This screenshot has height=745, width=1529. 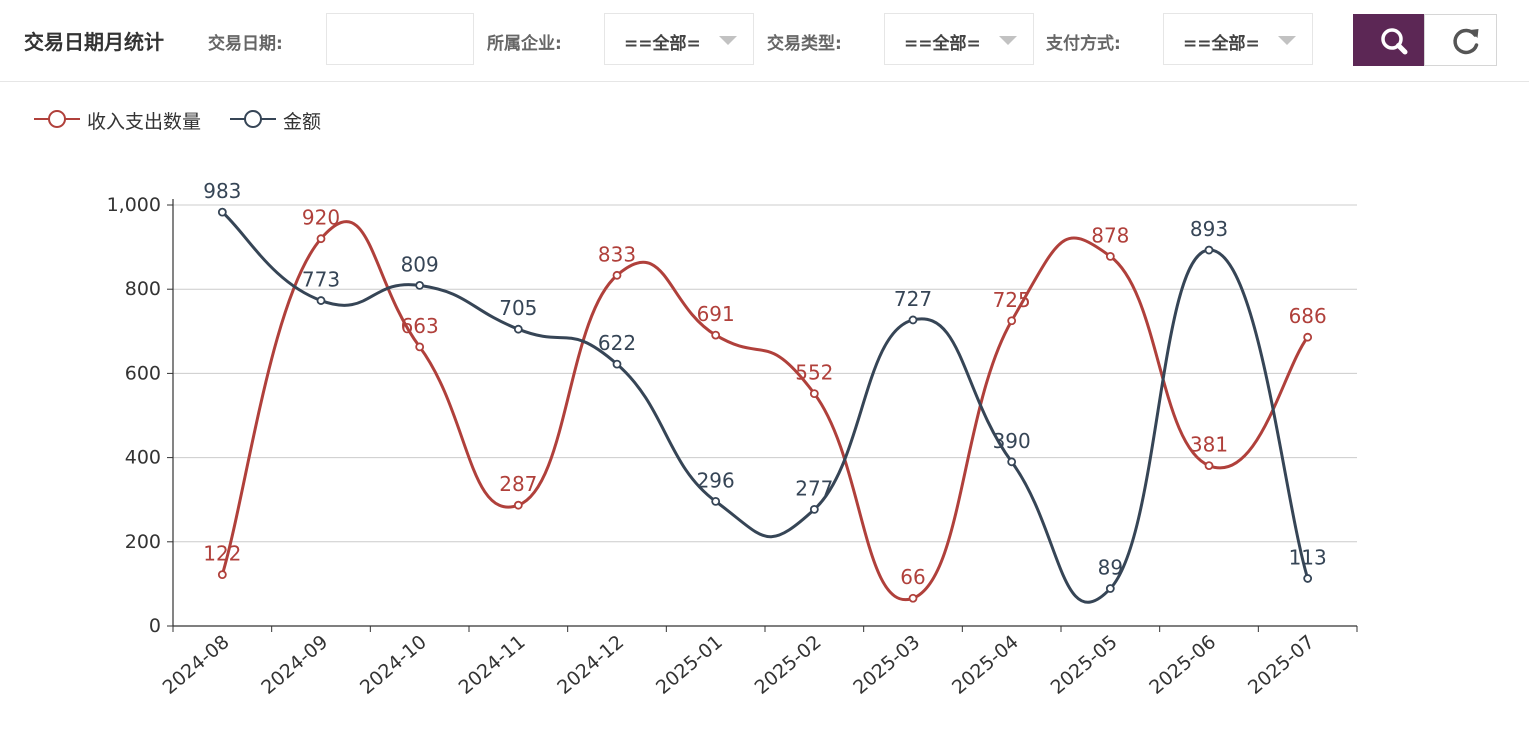 What do you see at coordinates (1281, 665) in the screenshot?
I see `x-tick-label: 2025-07` at bounding box center [1281, 665].